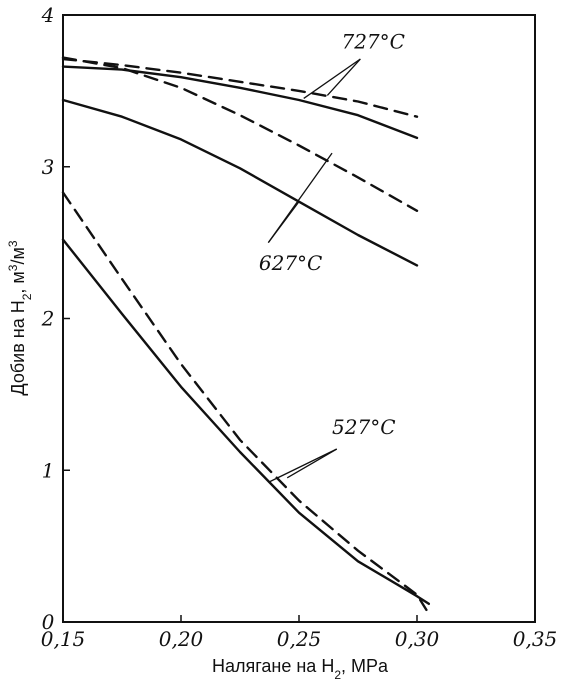 The image size is (570, 687). Describe the element at coordinates (181, 639) in the screenshot. I see `x-tick-label: 0,20` at that location.